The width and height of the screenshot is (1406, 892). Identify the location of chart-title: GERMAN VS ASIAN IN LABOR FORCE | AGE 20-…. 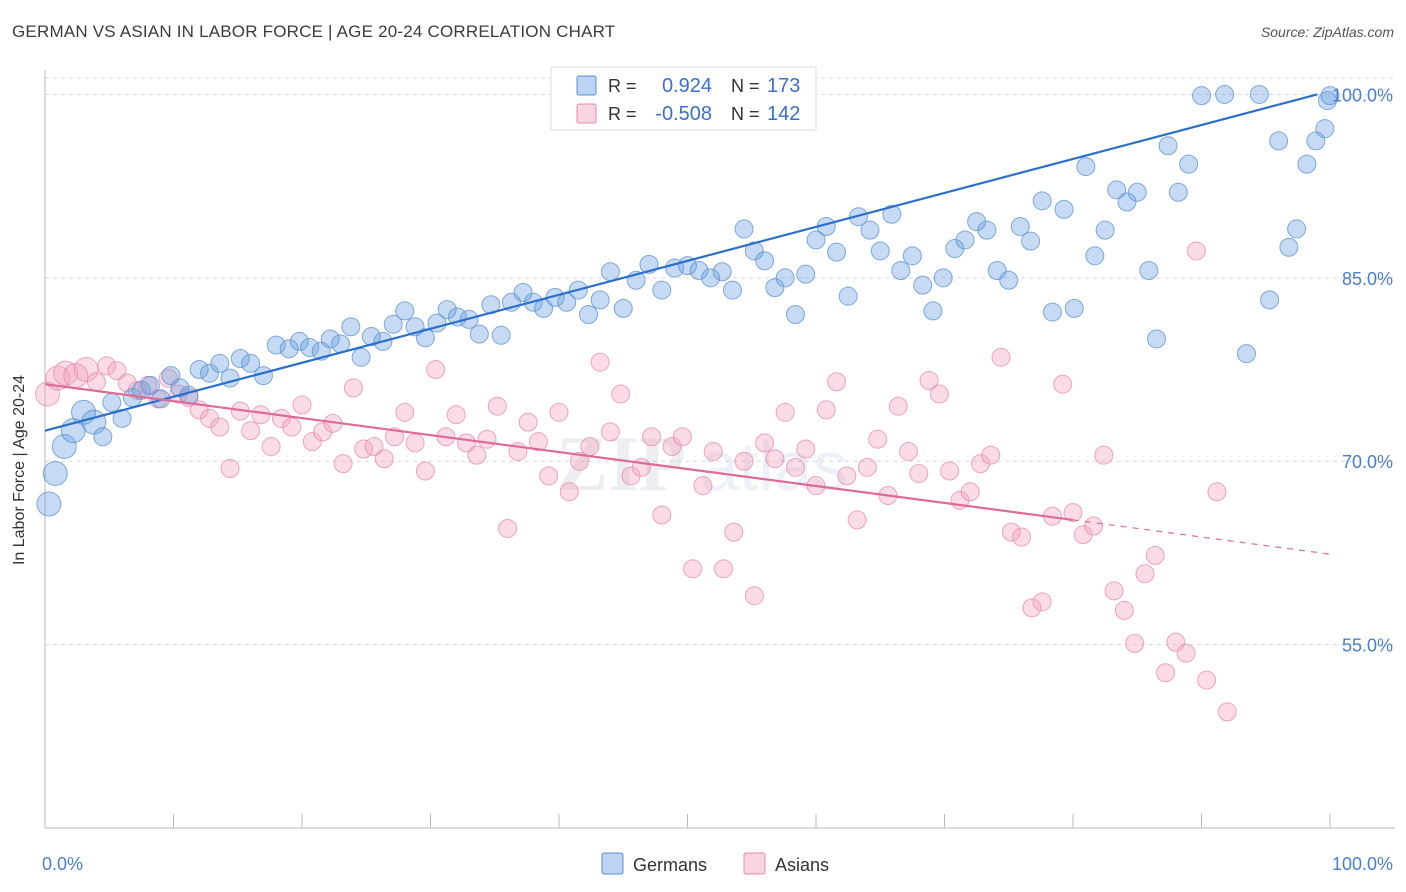
(314, 31).